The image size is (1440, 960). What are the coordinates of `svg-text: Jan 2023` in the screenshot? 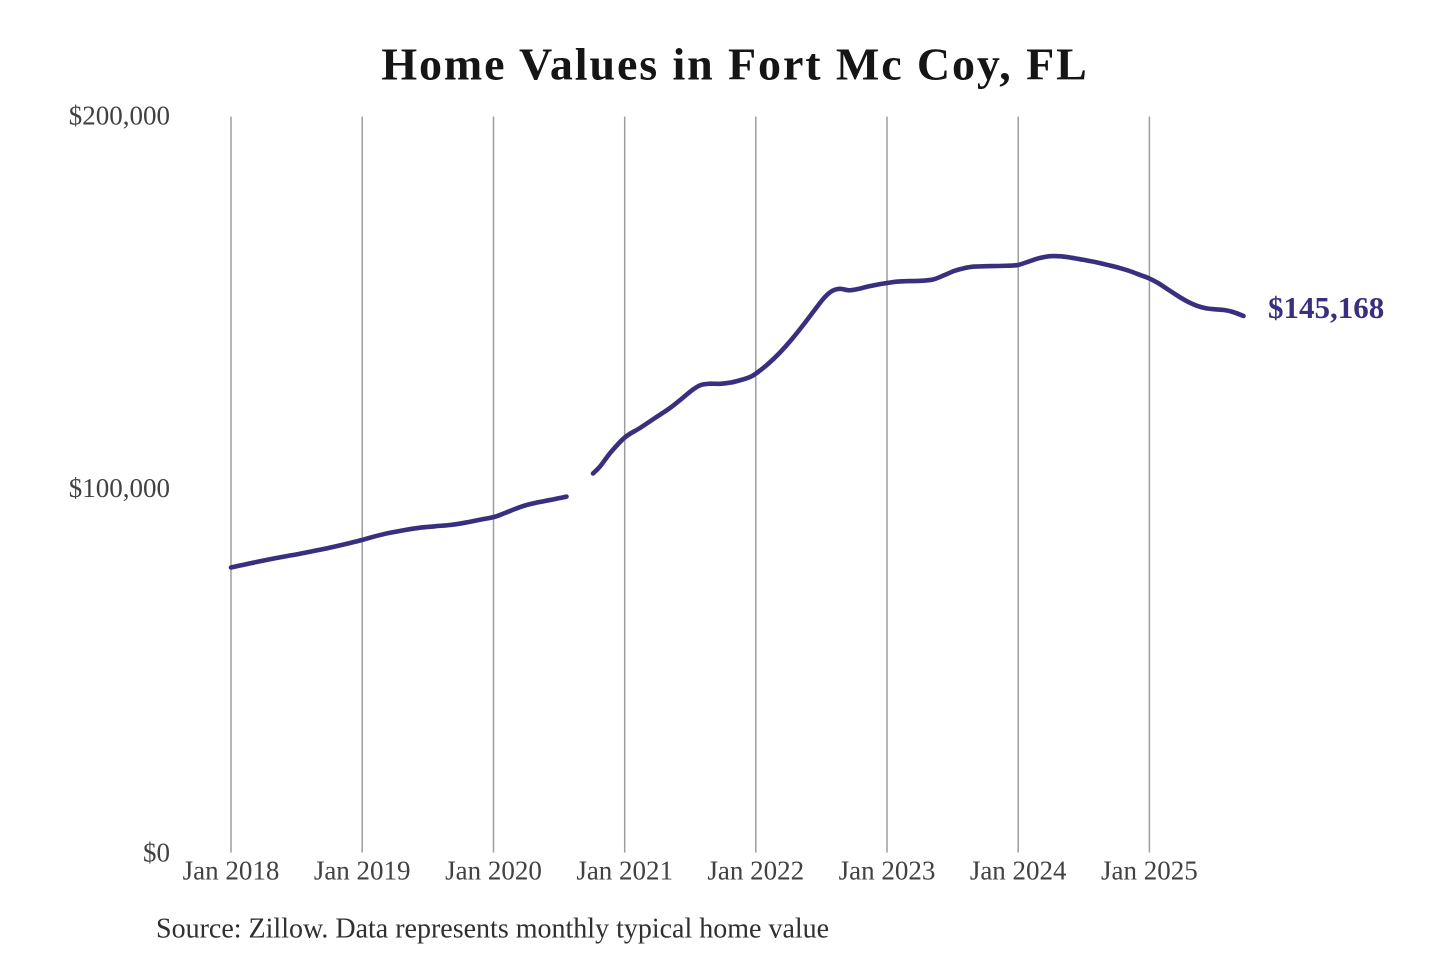 It's located at (887, 871).